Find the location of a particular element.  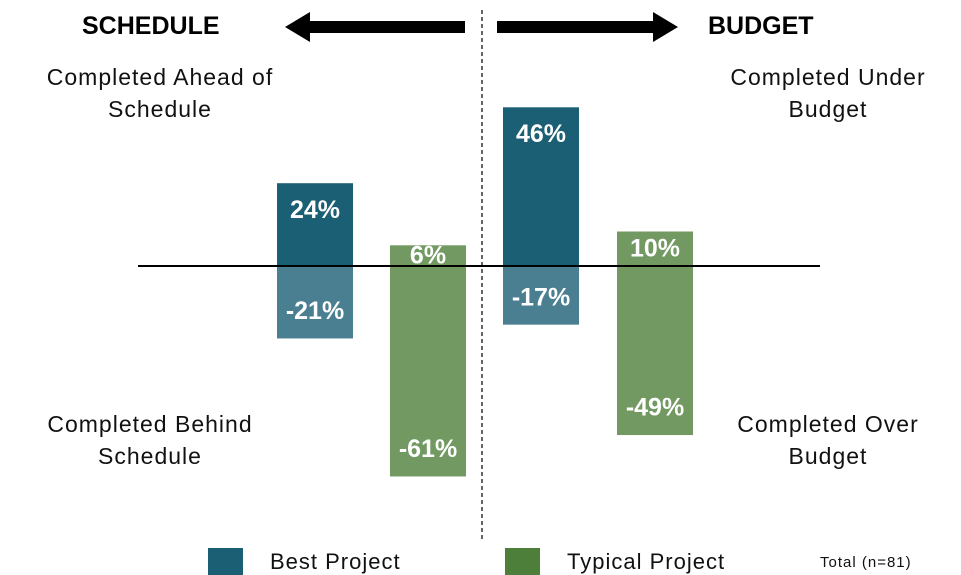

panel-title: SCHEDULE is located at coordinates (151, 26).